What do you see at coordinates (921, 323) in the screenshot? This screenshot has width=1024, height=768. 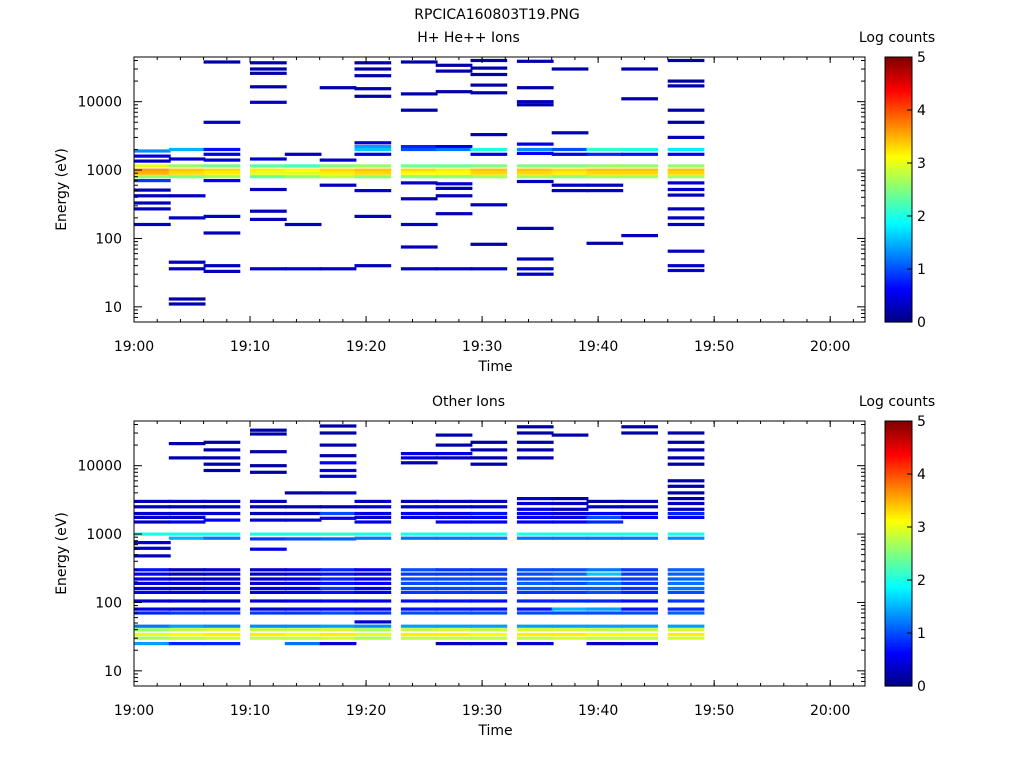 I see `colorbar-tick-label: 0` at bounding box center [921, 323].